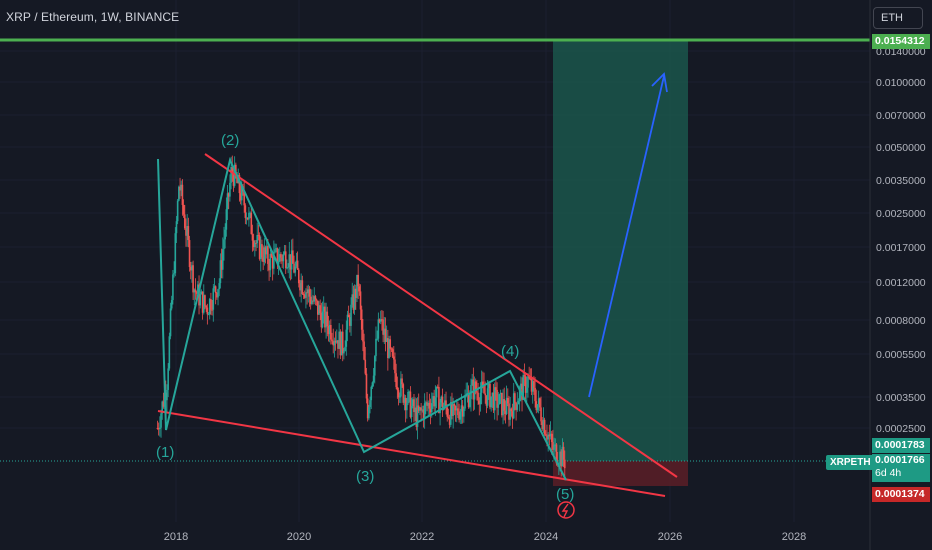 The image size is (932, 550). I want to click on wedge-lower-line, so click(411, 453).